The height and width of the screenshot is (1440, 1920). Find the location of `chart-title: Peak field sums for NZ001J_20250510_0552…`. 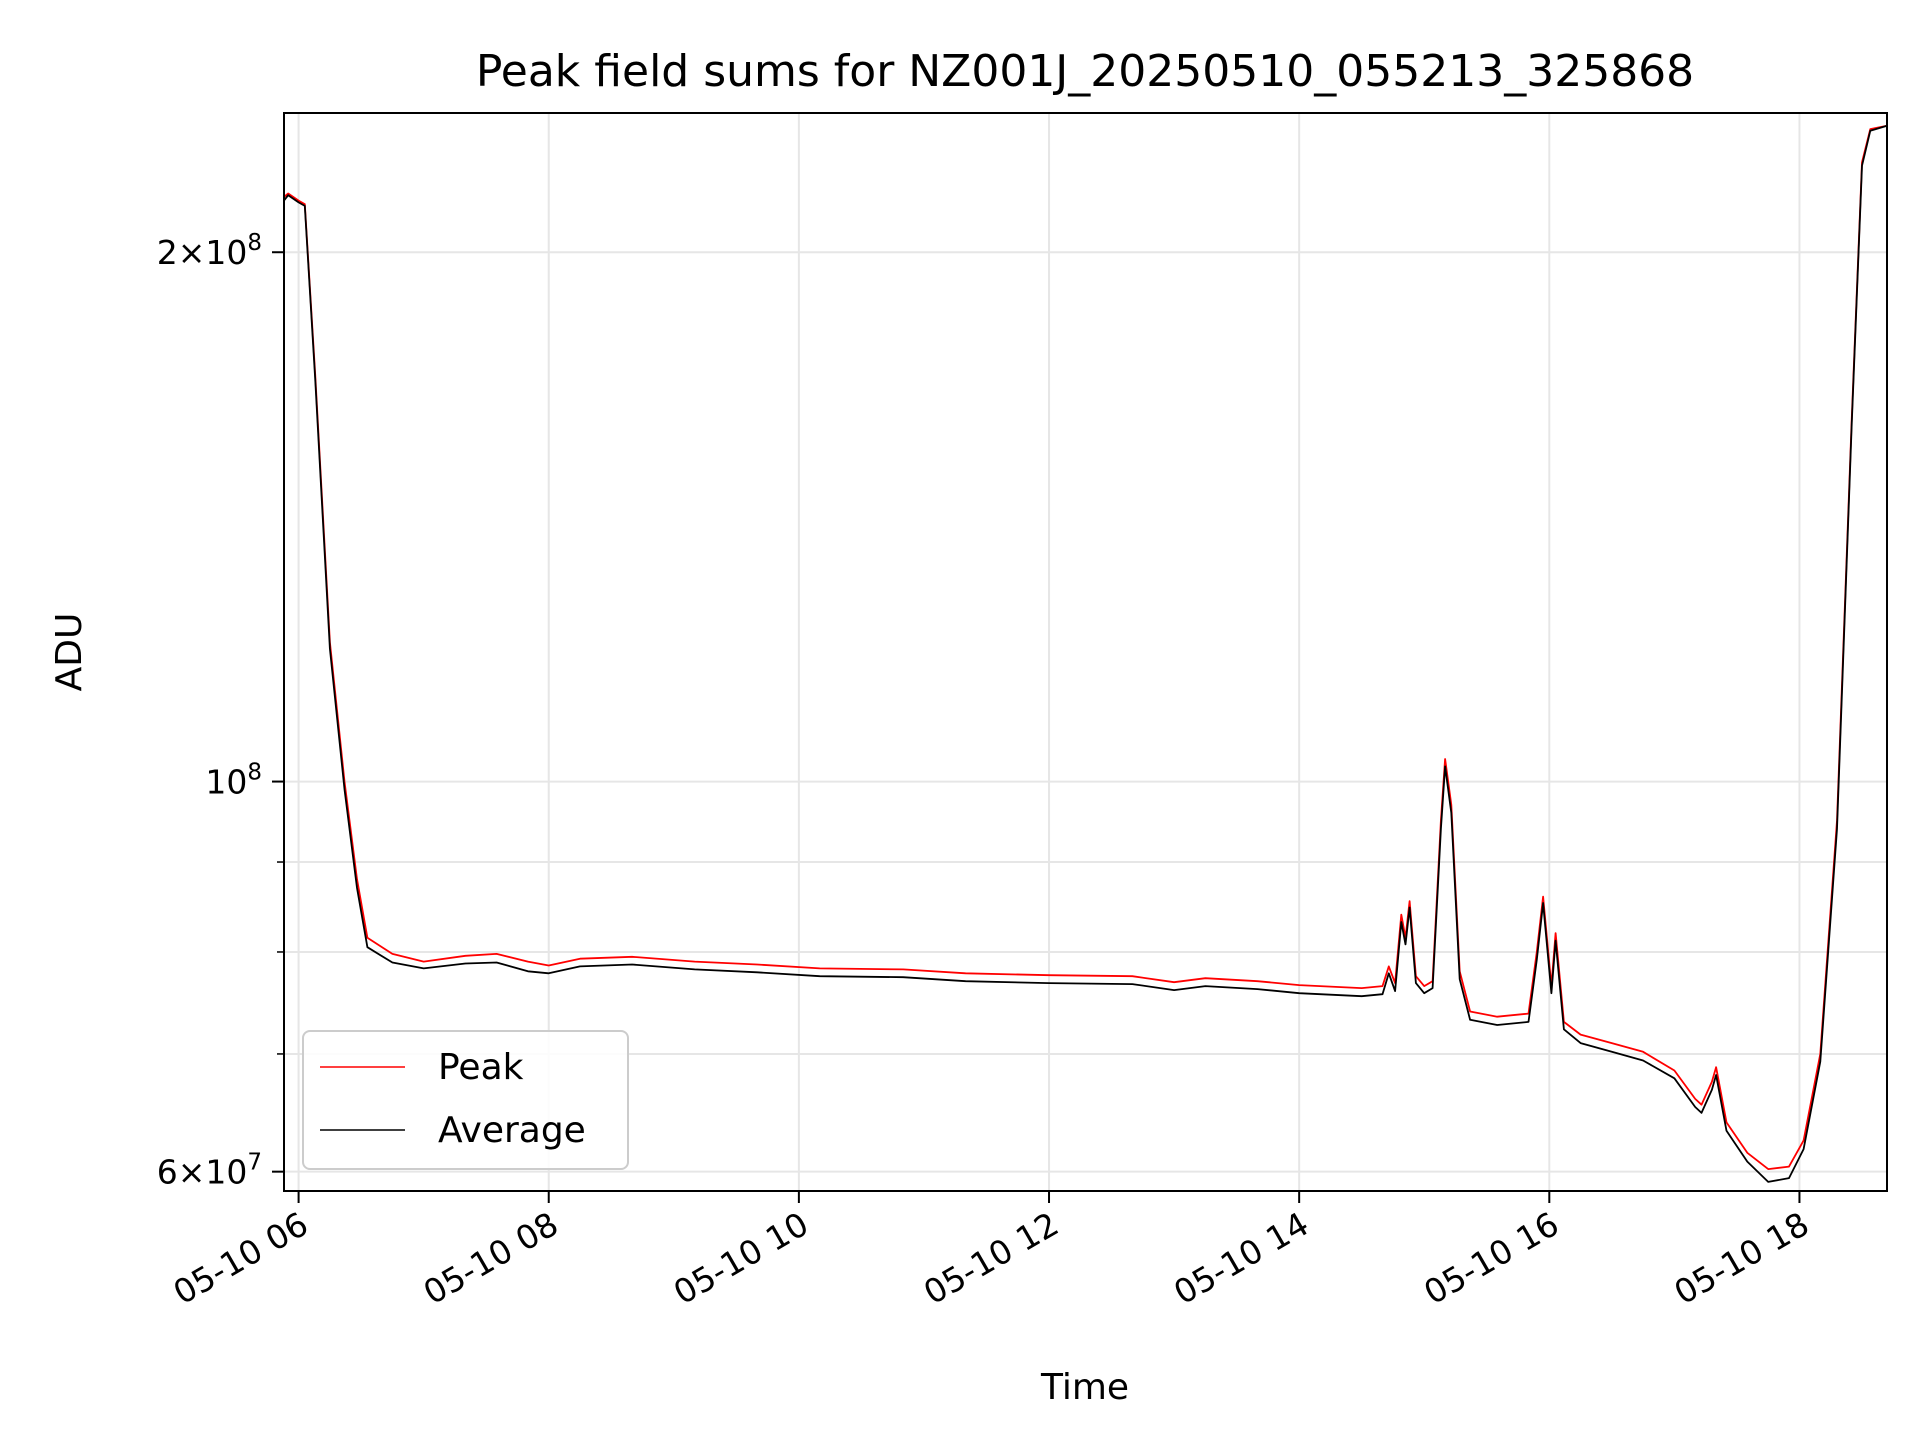

chart-title: Peak field sums for NZ001J_20250510_0552… is located at coordinates (1085, 71).